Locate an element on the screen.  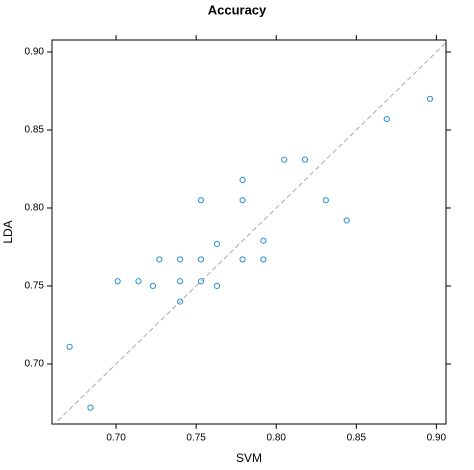
y-tick-label: 0.80 is located at coordinates (35, 208).